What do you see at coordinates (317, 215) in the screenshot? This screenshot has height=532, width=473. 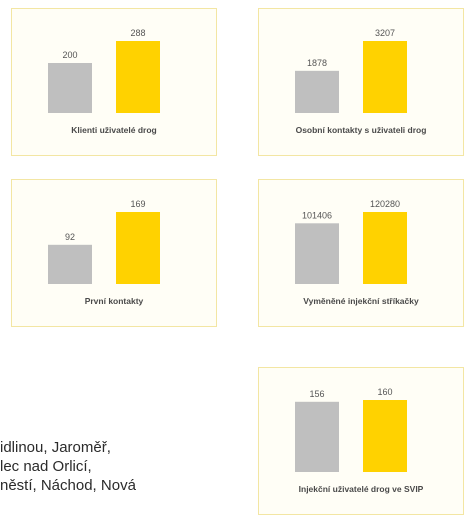 I see `data-label: 101406` at bounding box center [317, 215].